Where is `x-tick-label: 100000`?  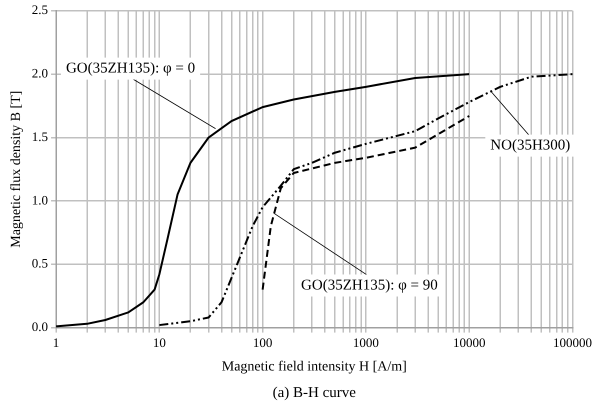
x-tick-label: 100000 is located at coordinates (572, 342).